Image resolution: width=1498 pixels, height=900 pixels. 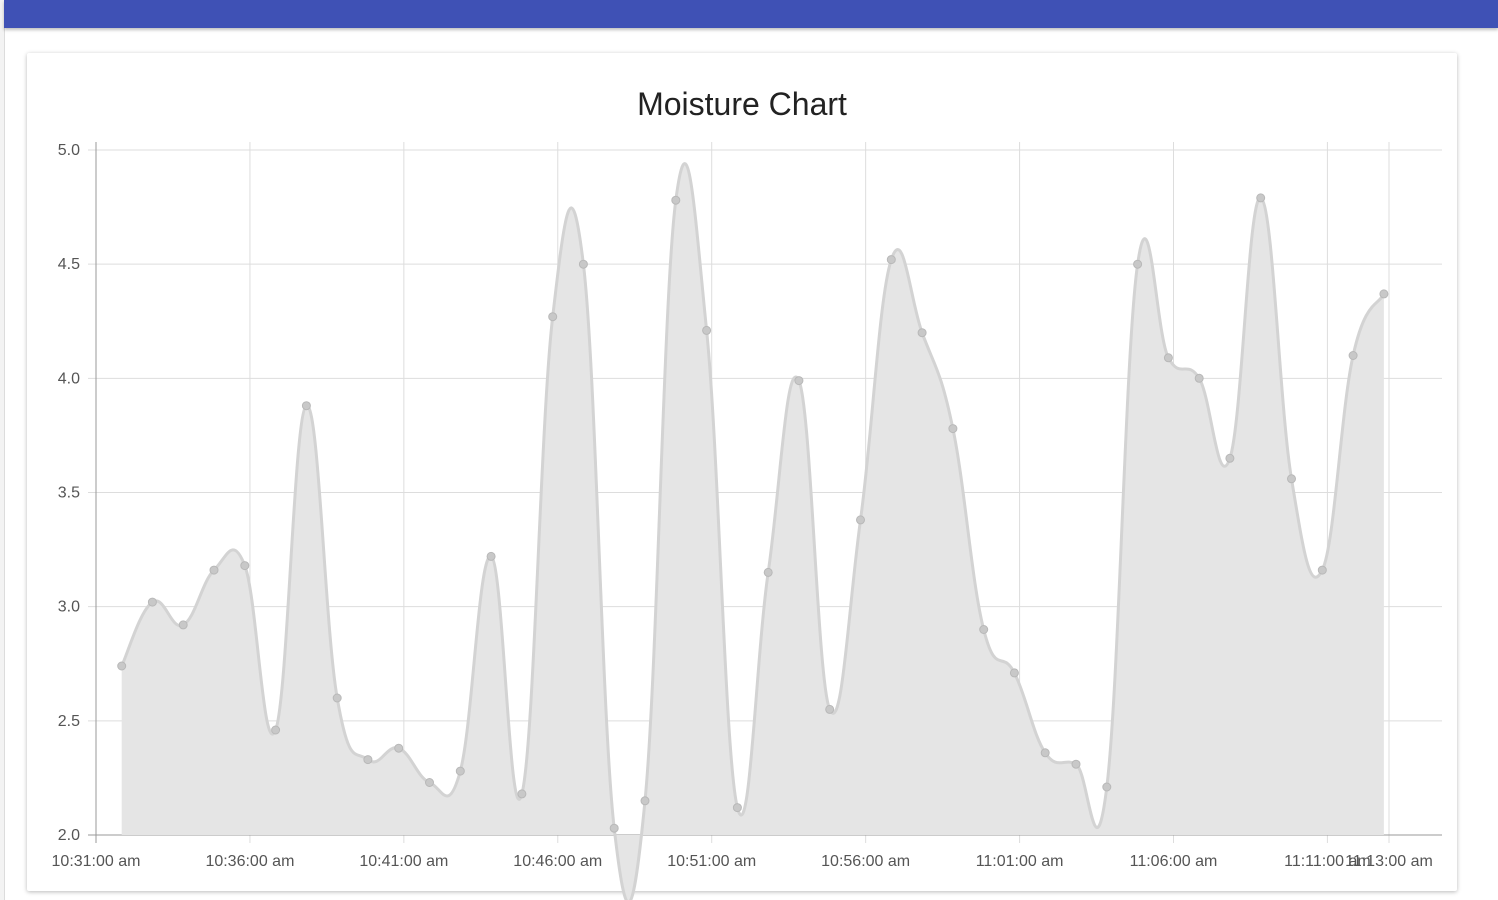 What do you see at coordinates (1389, 861) in the screenshot?
I see `x-tick-label: 11:13:00 am` at bounding box center [1389, 861].